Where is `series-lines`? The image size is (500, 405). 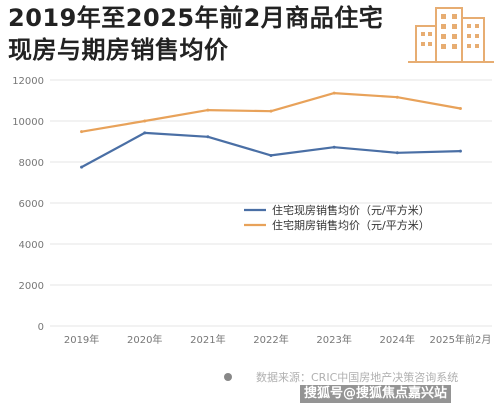
series-lines is located at coordinates (271, 130).